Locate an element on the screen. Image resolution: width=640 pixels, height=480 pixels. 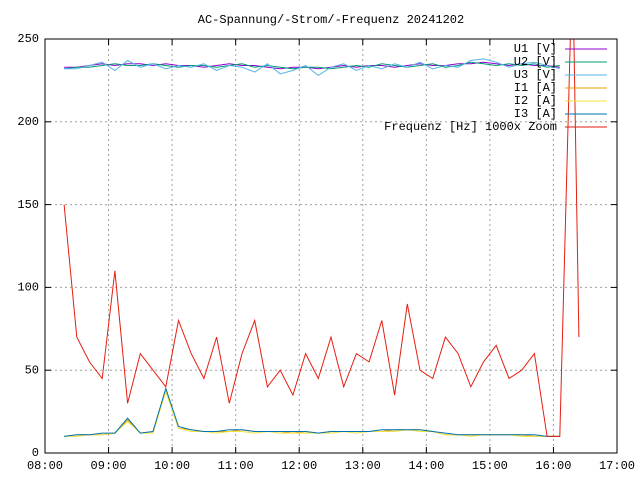
x-tick-label: 13:00 is located at coordinates (363, 466).